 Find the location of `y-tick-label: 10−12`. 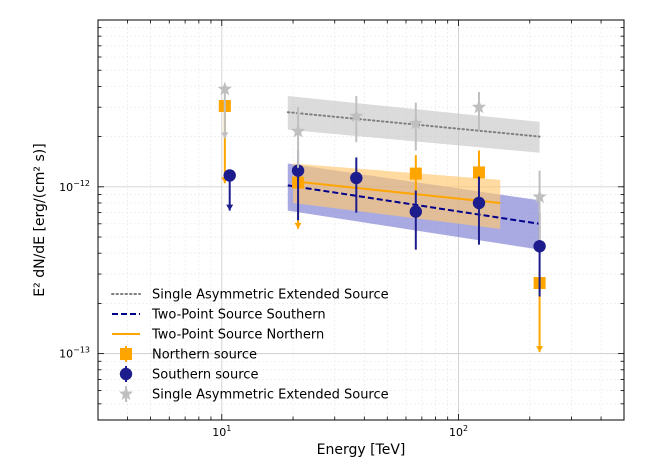

y-tick-label: 10−12 is located at coordinates (74, 186).